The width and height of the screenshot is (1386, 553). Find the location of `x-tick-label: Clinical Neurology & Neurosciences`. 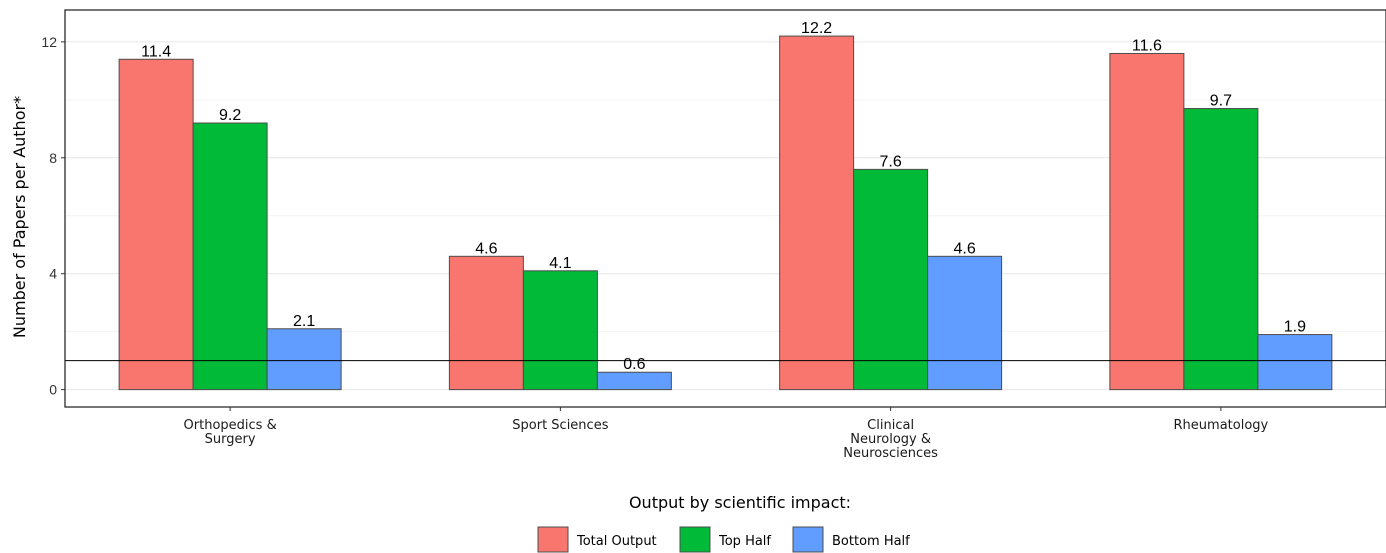

x-tick-label: Clinical Neurology & Neurosciences is located at coordinates (890, 439).